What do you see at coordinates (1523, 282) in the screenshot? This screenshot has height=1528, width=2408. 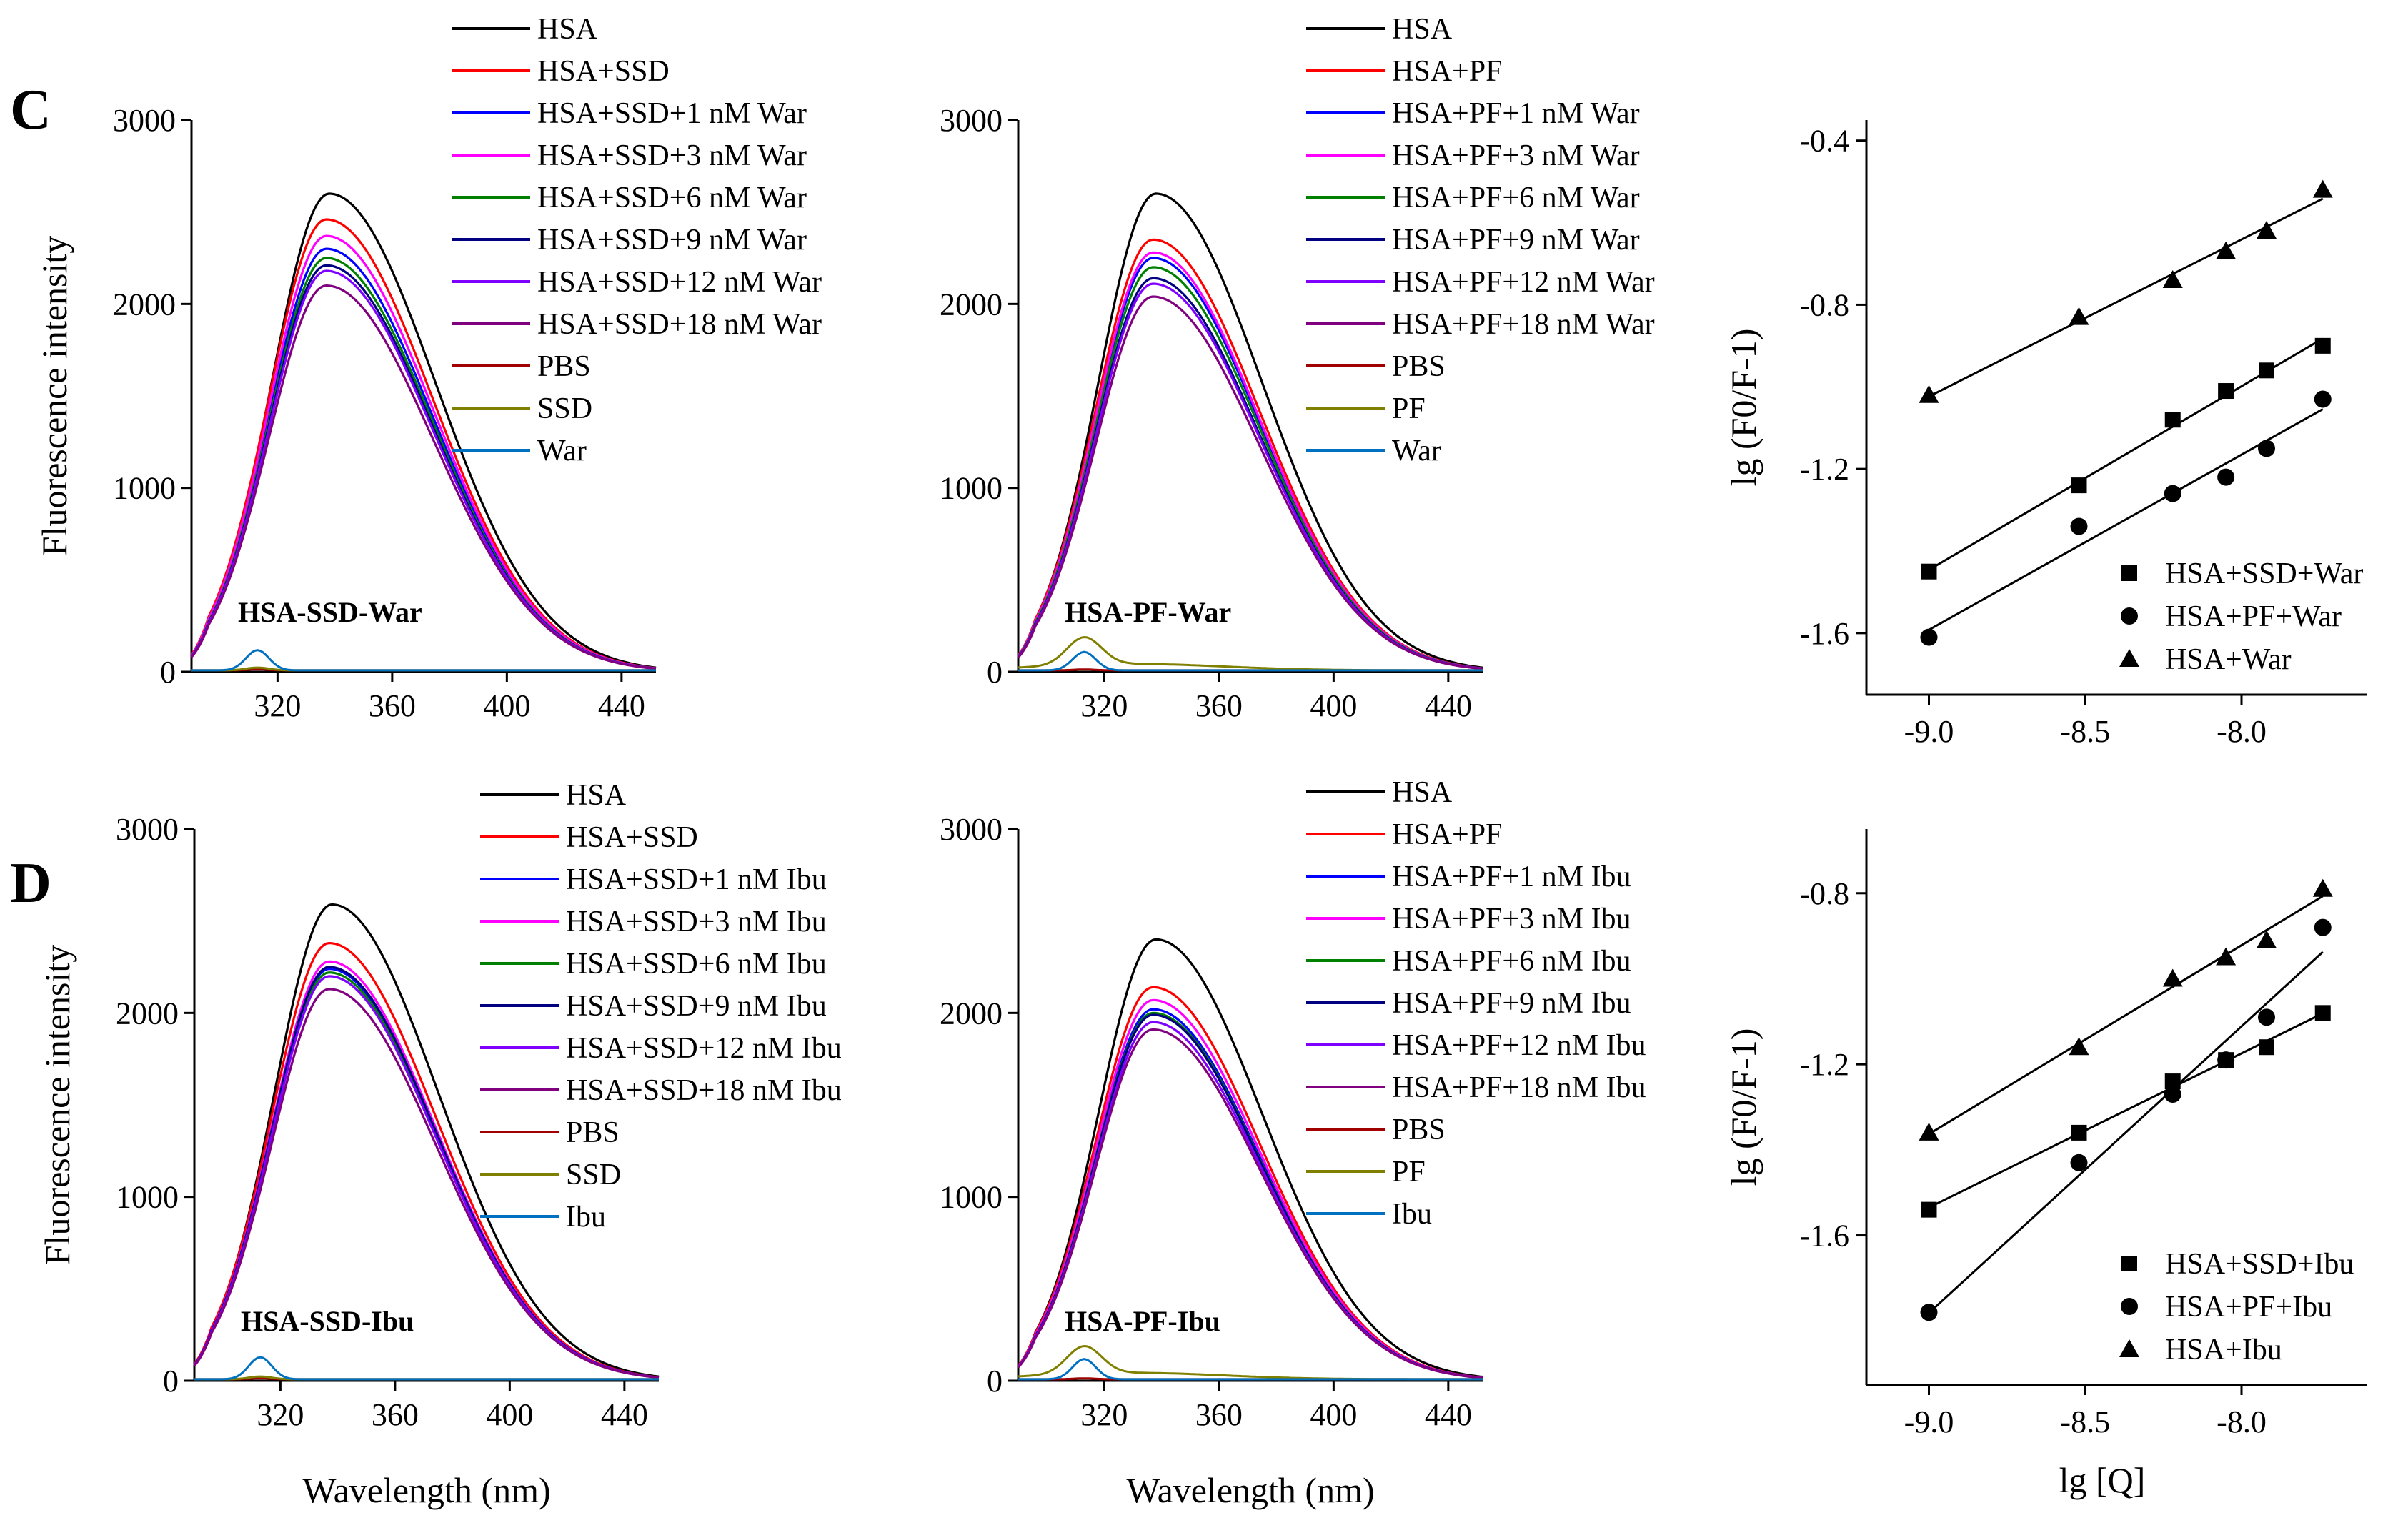 I see `legend-label: HSA+PF+12 nM War` at bounding box center [1523, 282].